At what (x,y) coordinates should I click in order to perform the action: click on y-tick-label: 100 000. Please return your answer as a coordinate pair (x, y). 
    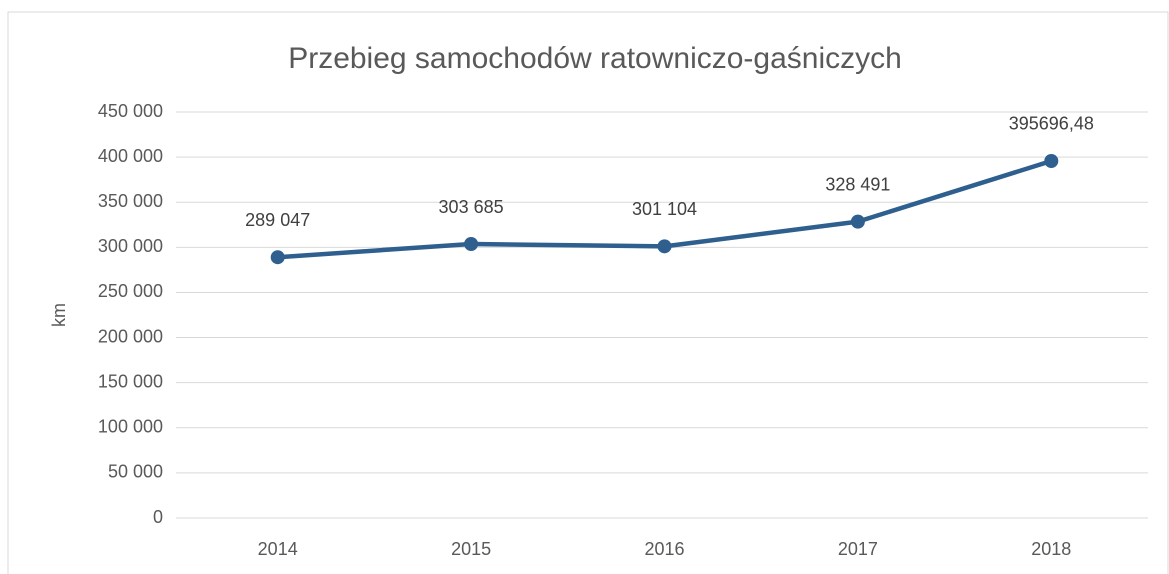
    Looking at the image, I should click on (130, 427).